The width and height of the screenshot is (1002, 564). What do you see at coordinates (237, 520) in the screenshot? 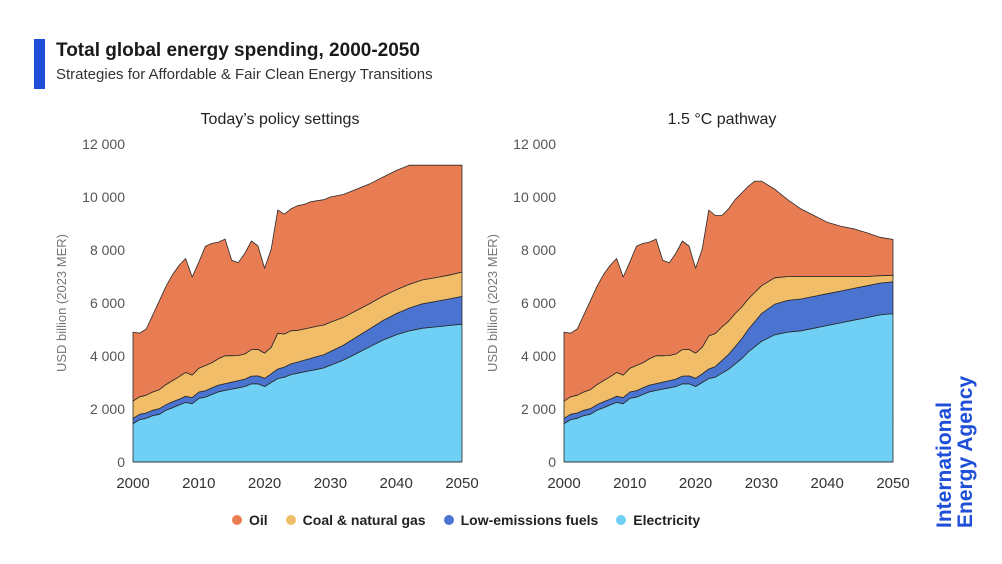
I see `legend-swatch-oil` at bounding box center [237, 520].